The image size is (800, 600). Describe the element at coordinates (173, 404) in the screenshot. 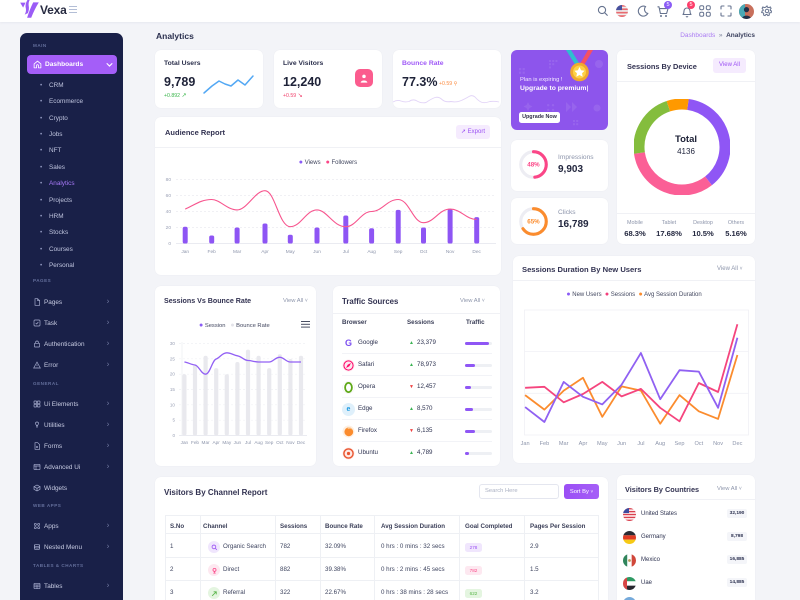

I see `svg-text: 10` at that location.